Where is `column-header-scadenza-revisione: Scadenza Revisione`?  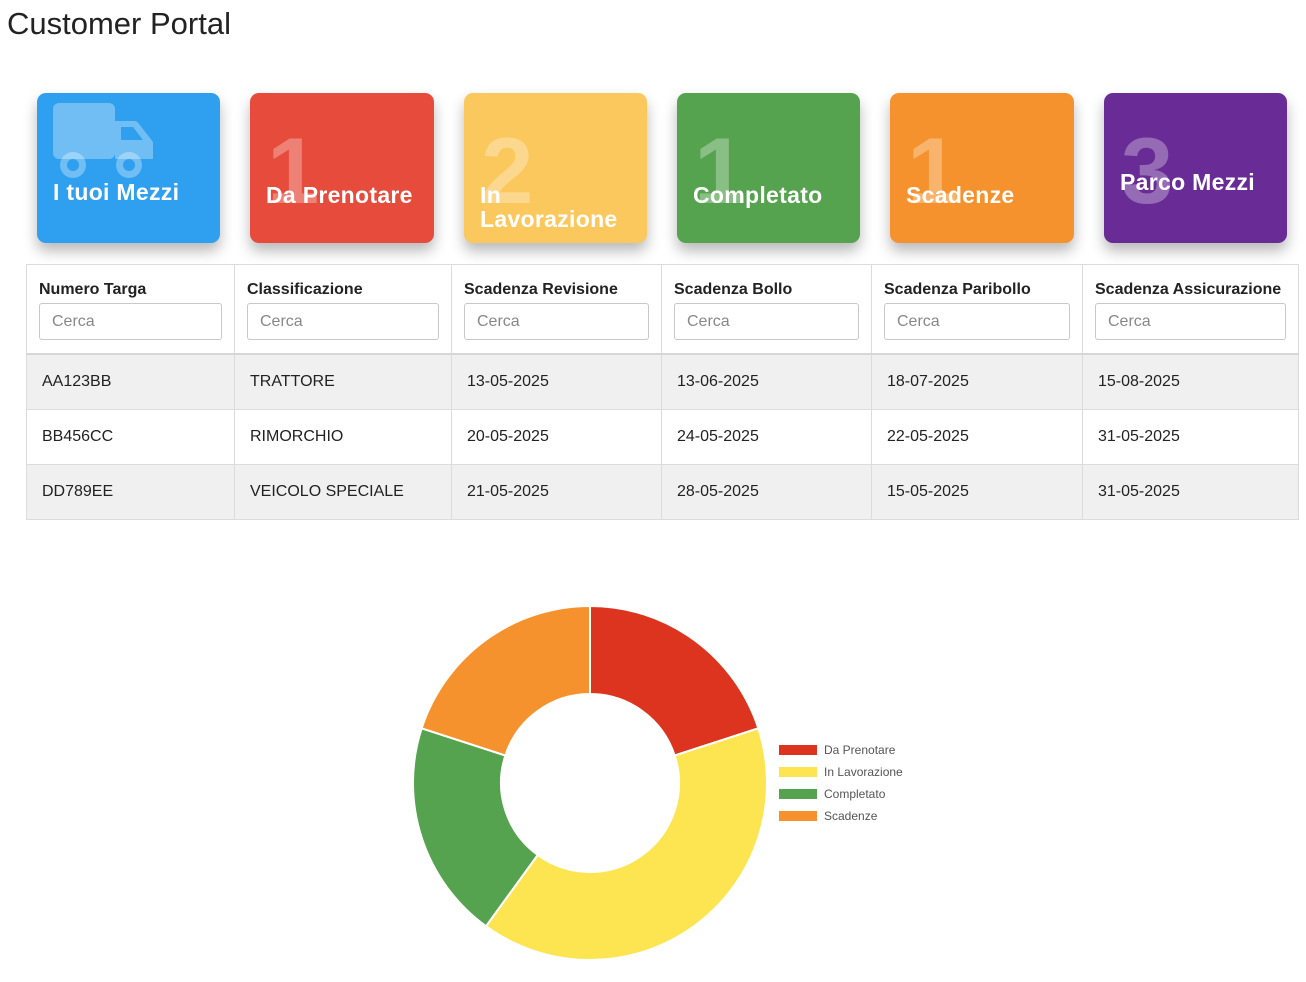 column-header-scadenza-revisione: Scadenza Revisione is located at coordinates (556, 309).